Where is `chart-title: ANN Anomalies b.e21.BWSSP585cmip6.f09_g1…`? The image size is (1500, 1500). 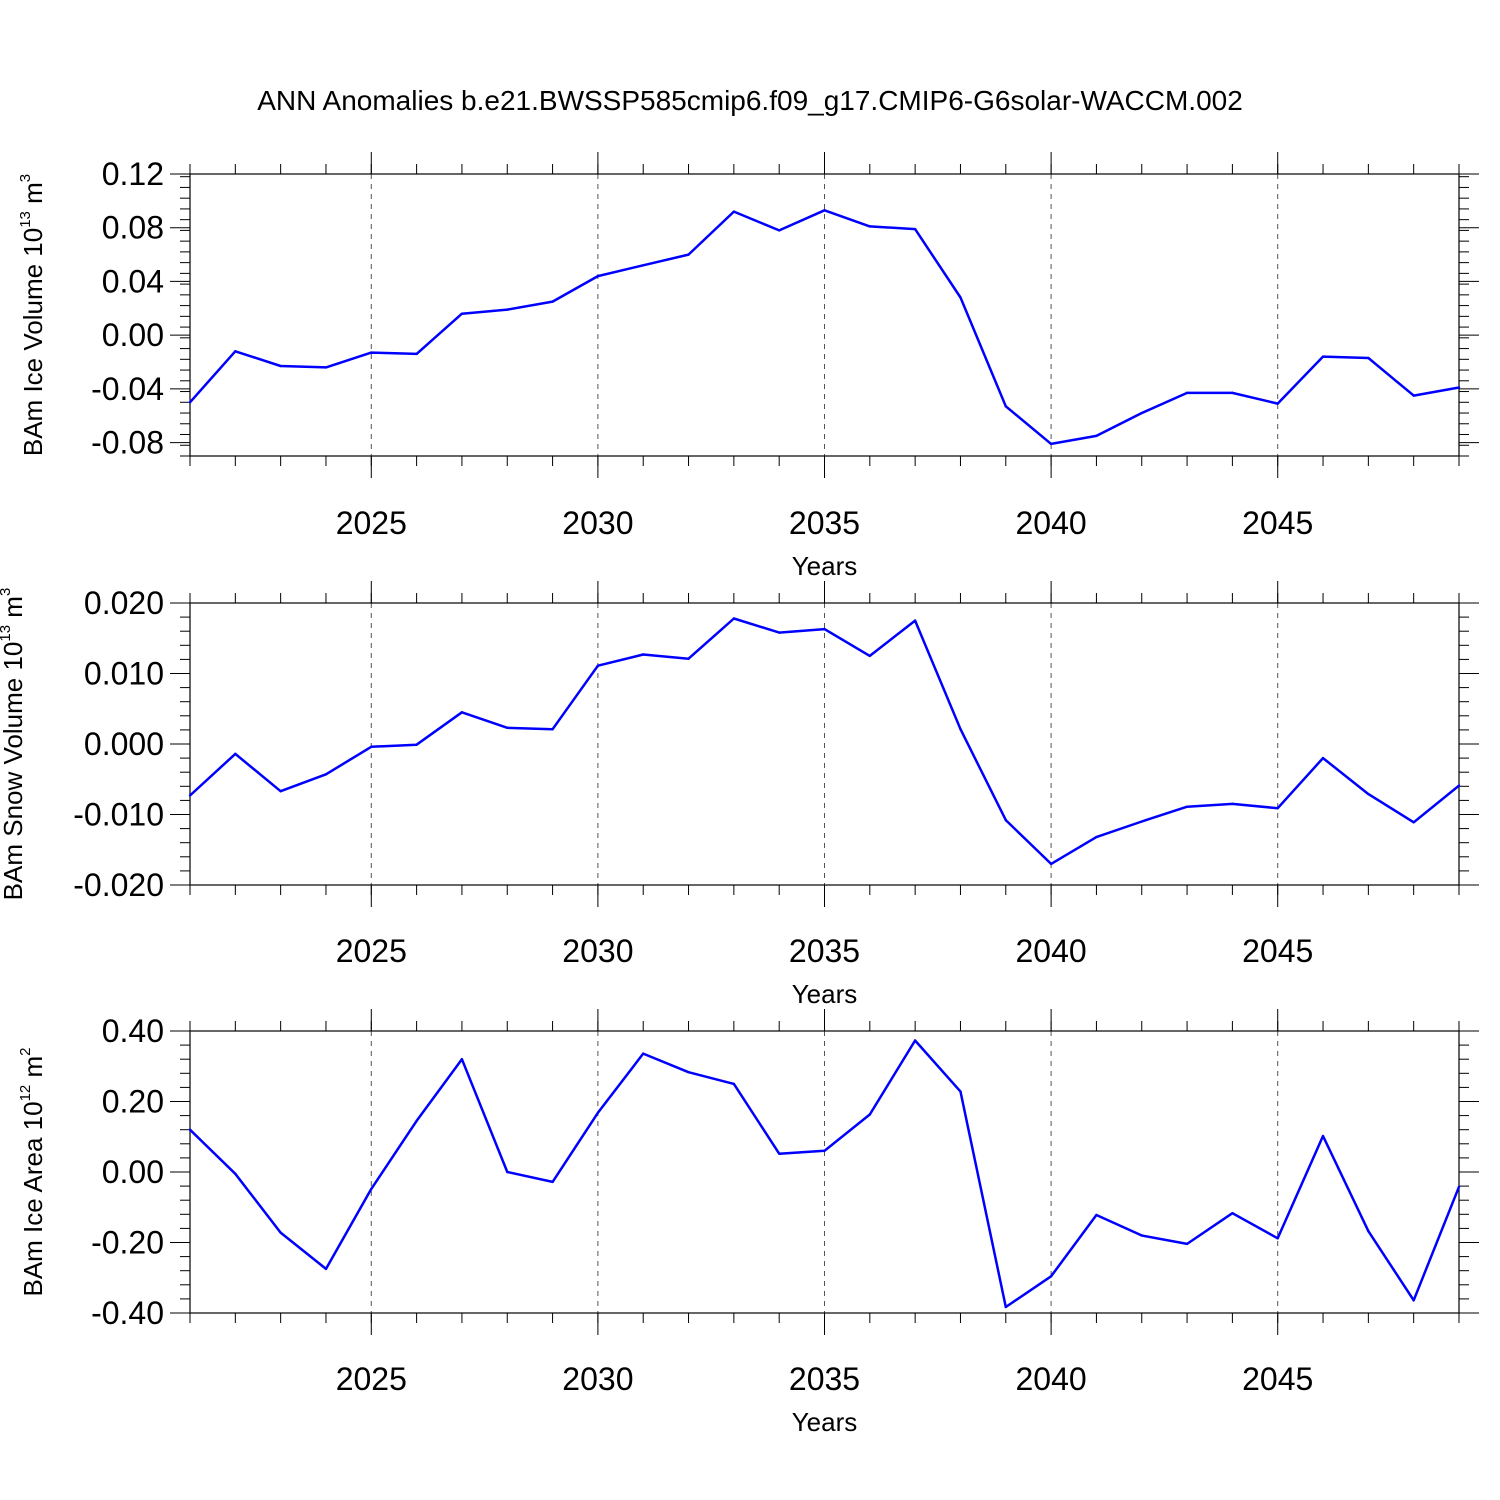
chart-title: ANN Anomalies b.e21.BWSSP585cmip6.f09_g1… is located at coordinates (750, 100).